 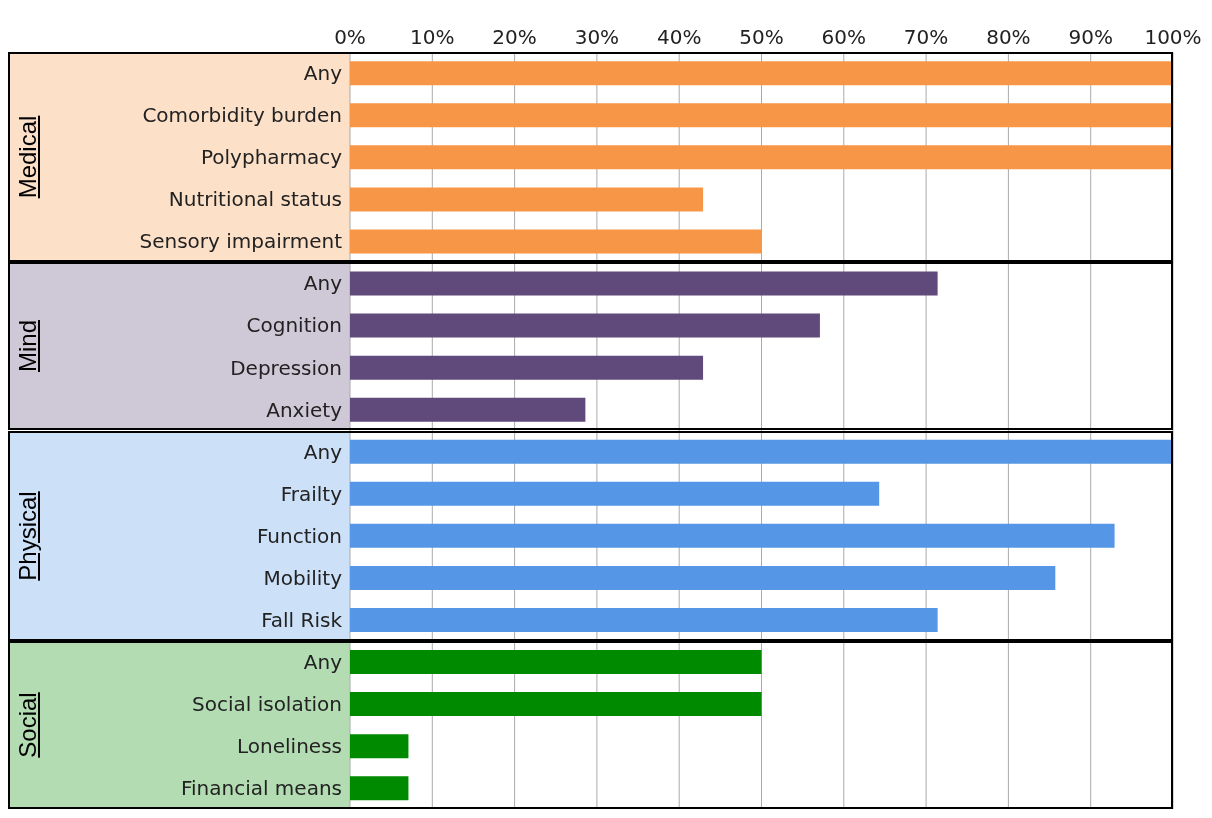 What do you see at coordinates (1008, 37) in the screenshot?
I see `x-tick-label: 80%` at bounding box center [1008, 37].